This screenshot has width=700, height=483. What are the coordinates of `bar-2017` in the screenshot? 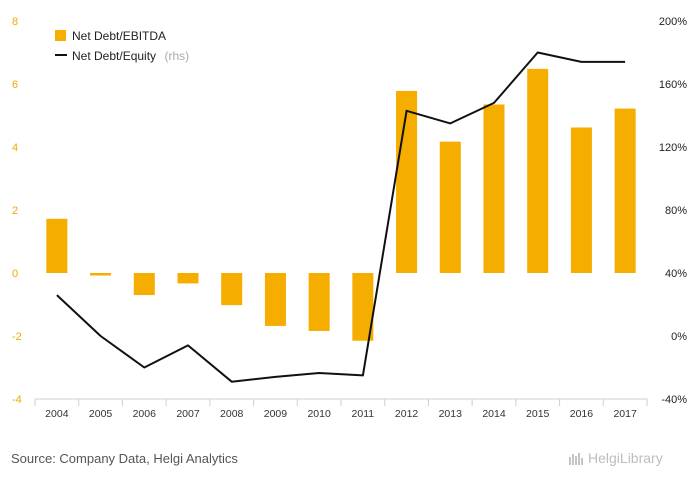 It's located at (625, 190).